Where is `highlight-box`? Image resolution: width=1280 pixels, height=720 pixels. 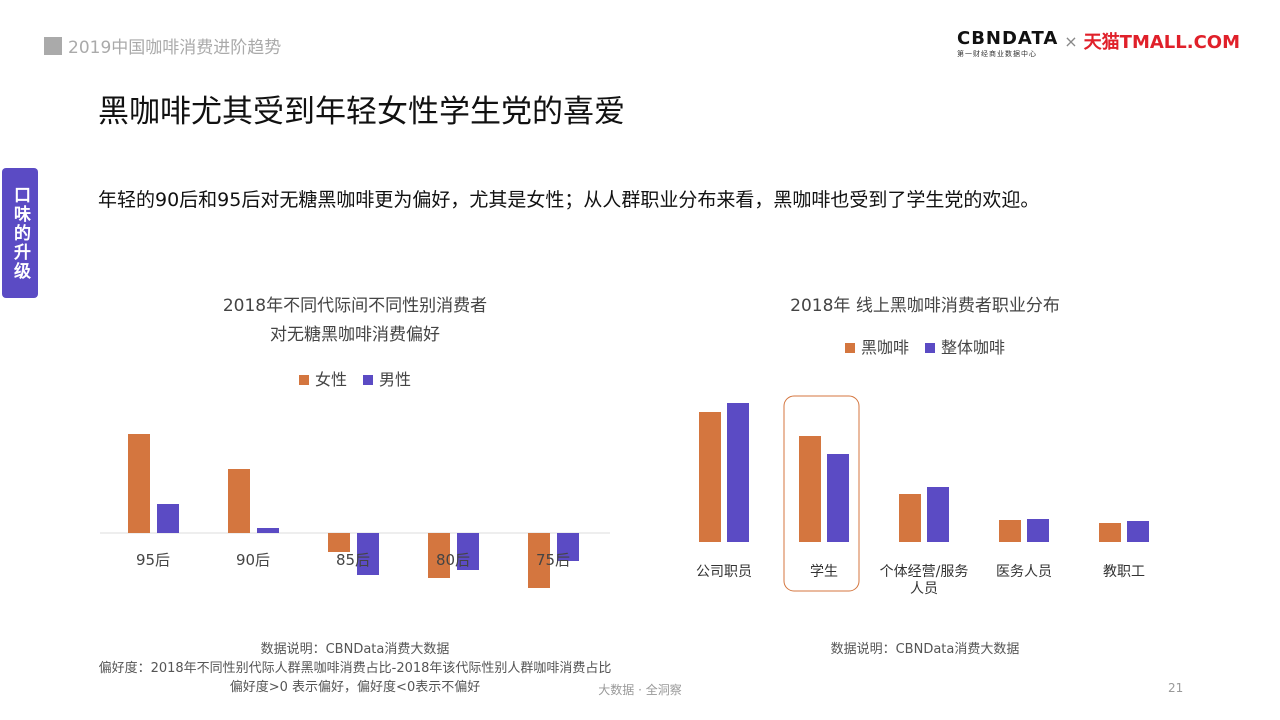
highlight-box is located at coordinates (821, 493).